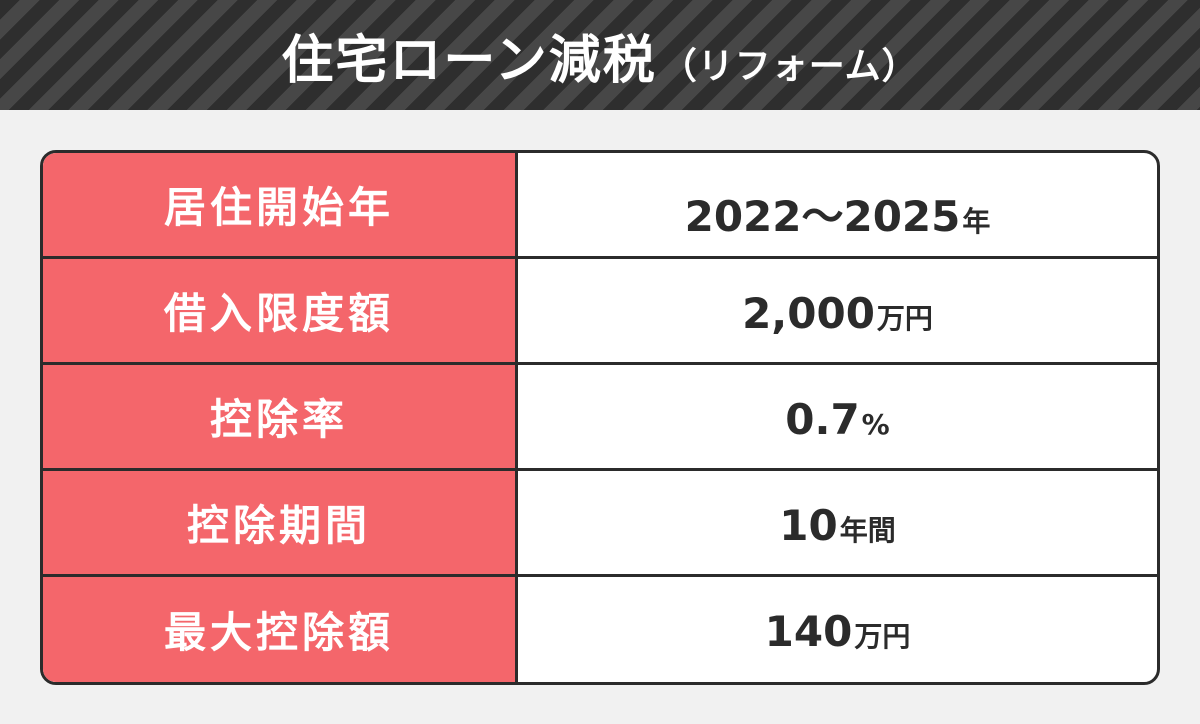 This screenshot has width=1200, height=724. I want to click on page-title-main: 住宅ローン減税, so click(469, 60).